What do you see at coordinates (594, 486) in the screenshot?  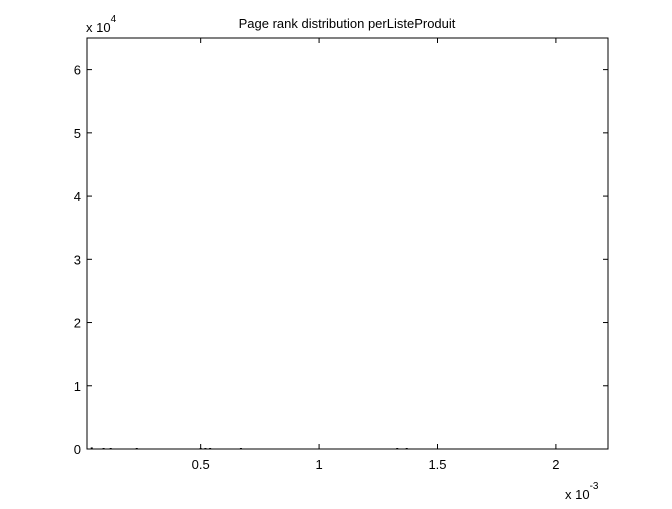 I see `x-multiplier-exponent: -3` at bounding box center [594, 486].